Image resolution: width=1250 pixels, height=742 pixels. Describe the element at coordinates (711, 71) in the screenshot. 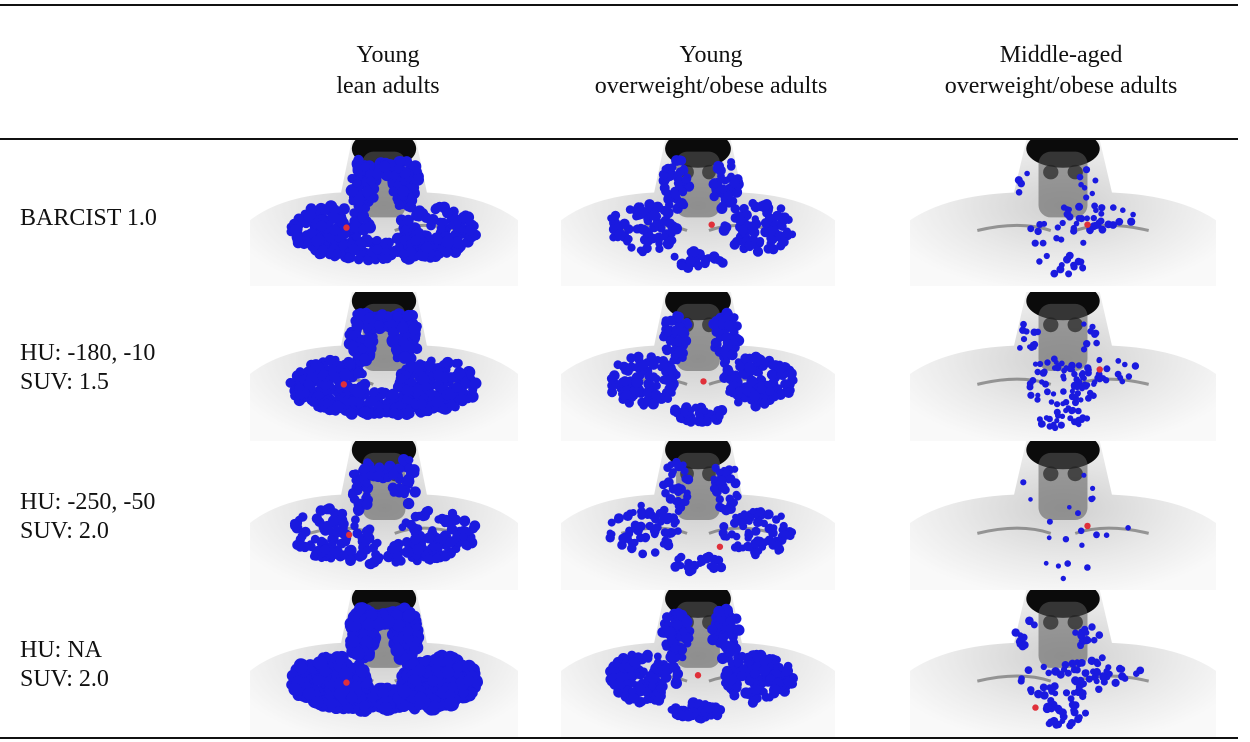

I see `column-header-young-overweight: Young overweight/obese adults` at that location.